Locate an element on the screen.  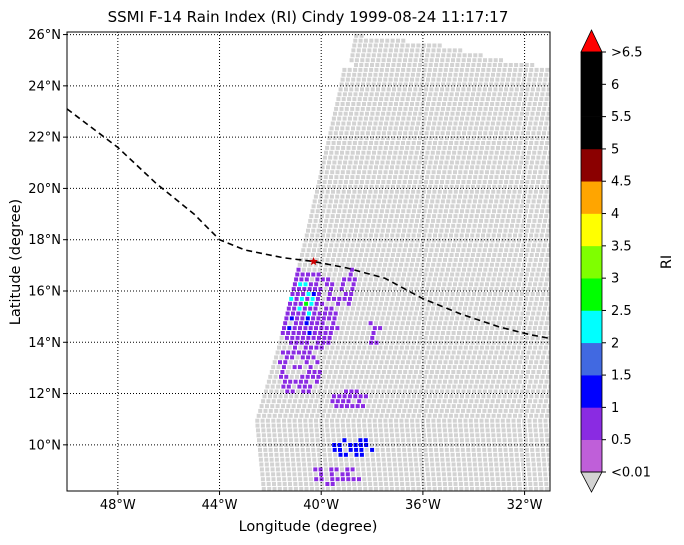
colorbar-segment is located at coordinates (591, 262).